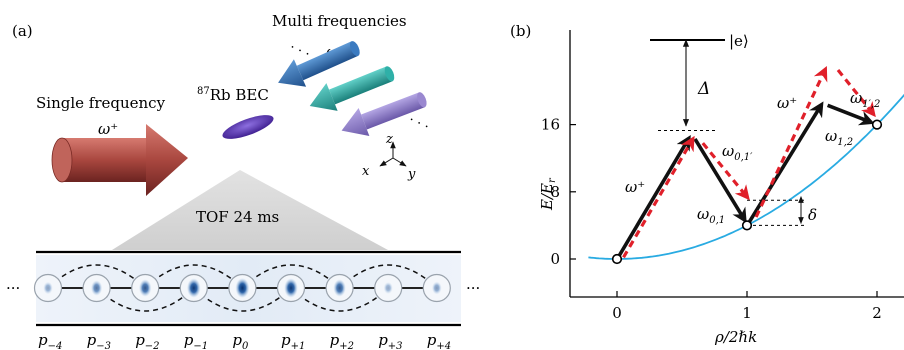  I want to click on momentum-label: p−4, so click(50, 340).